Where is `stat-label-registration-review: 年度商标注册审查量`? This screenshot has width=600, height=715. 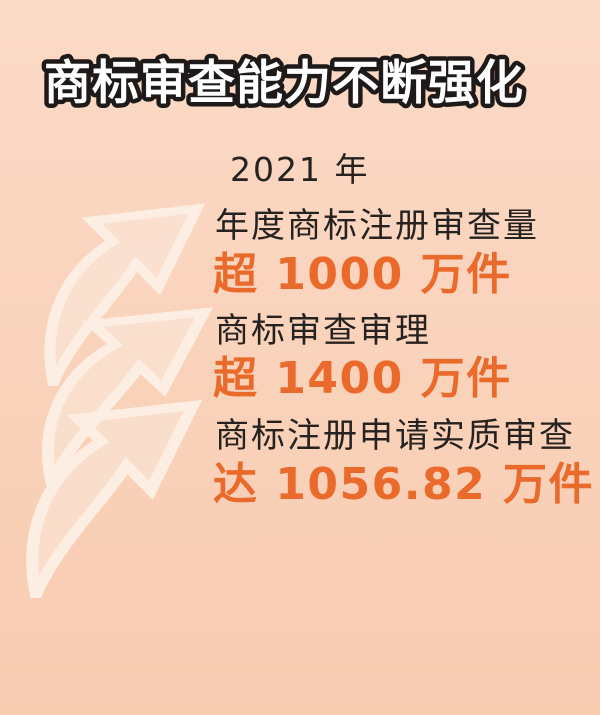
stat-label-registration-review: 年度商标注册审查量 is located at coordinates (377, 226).